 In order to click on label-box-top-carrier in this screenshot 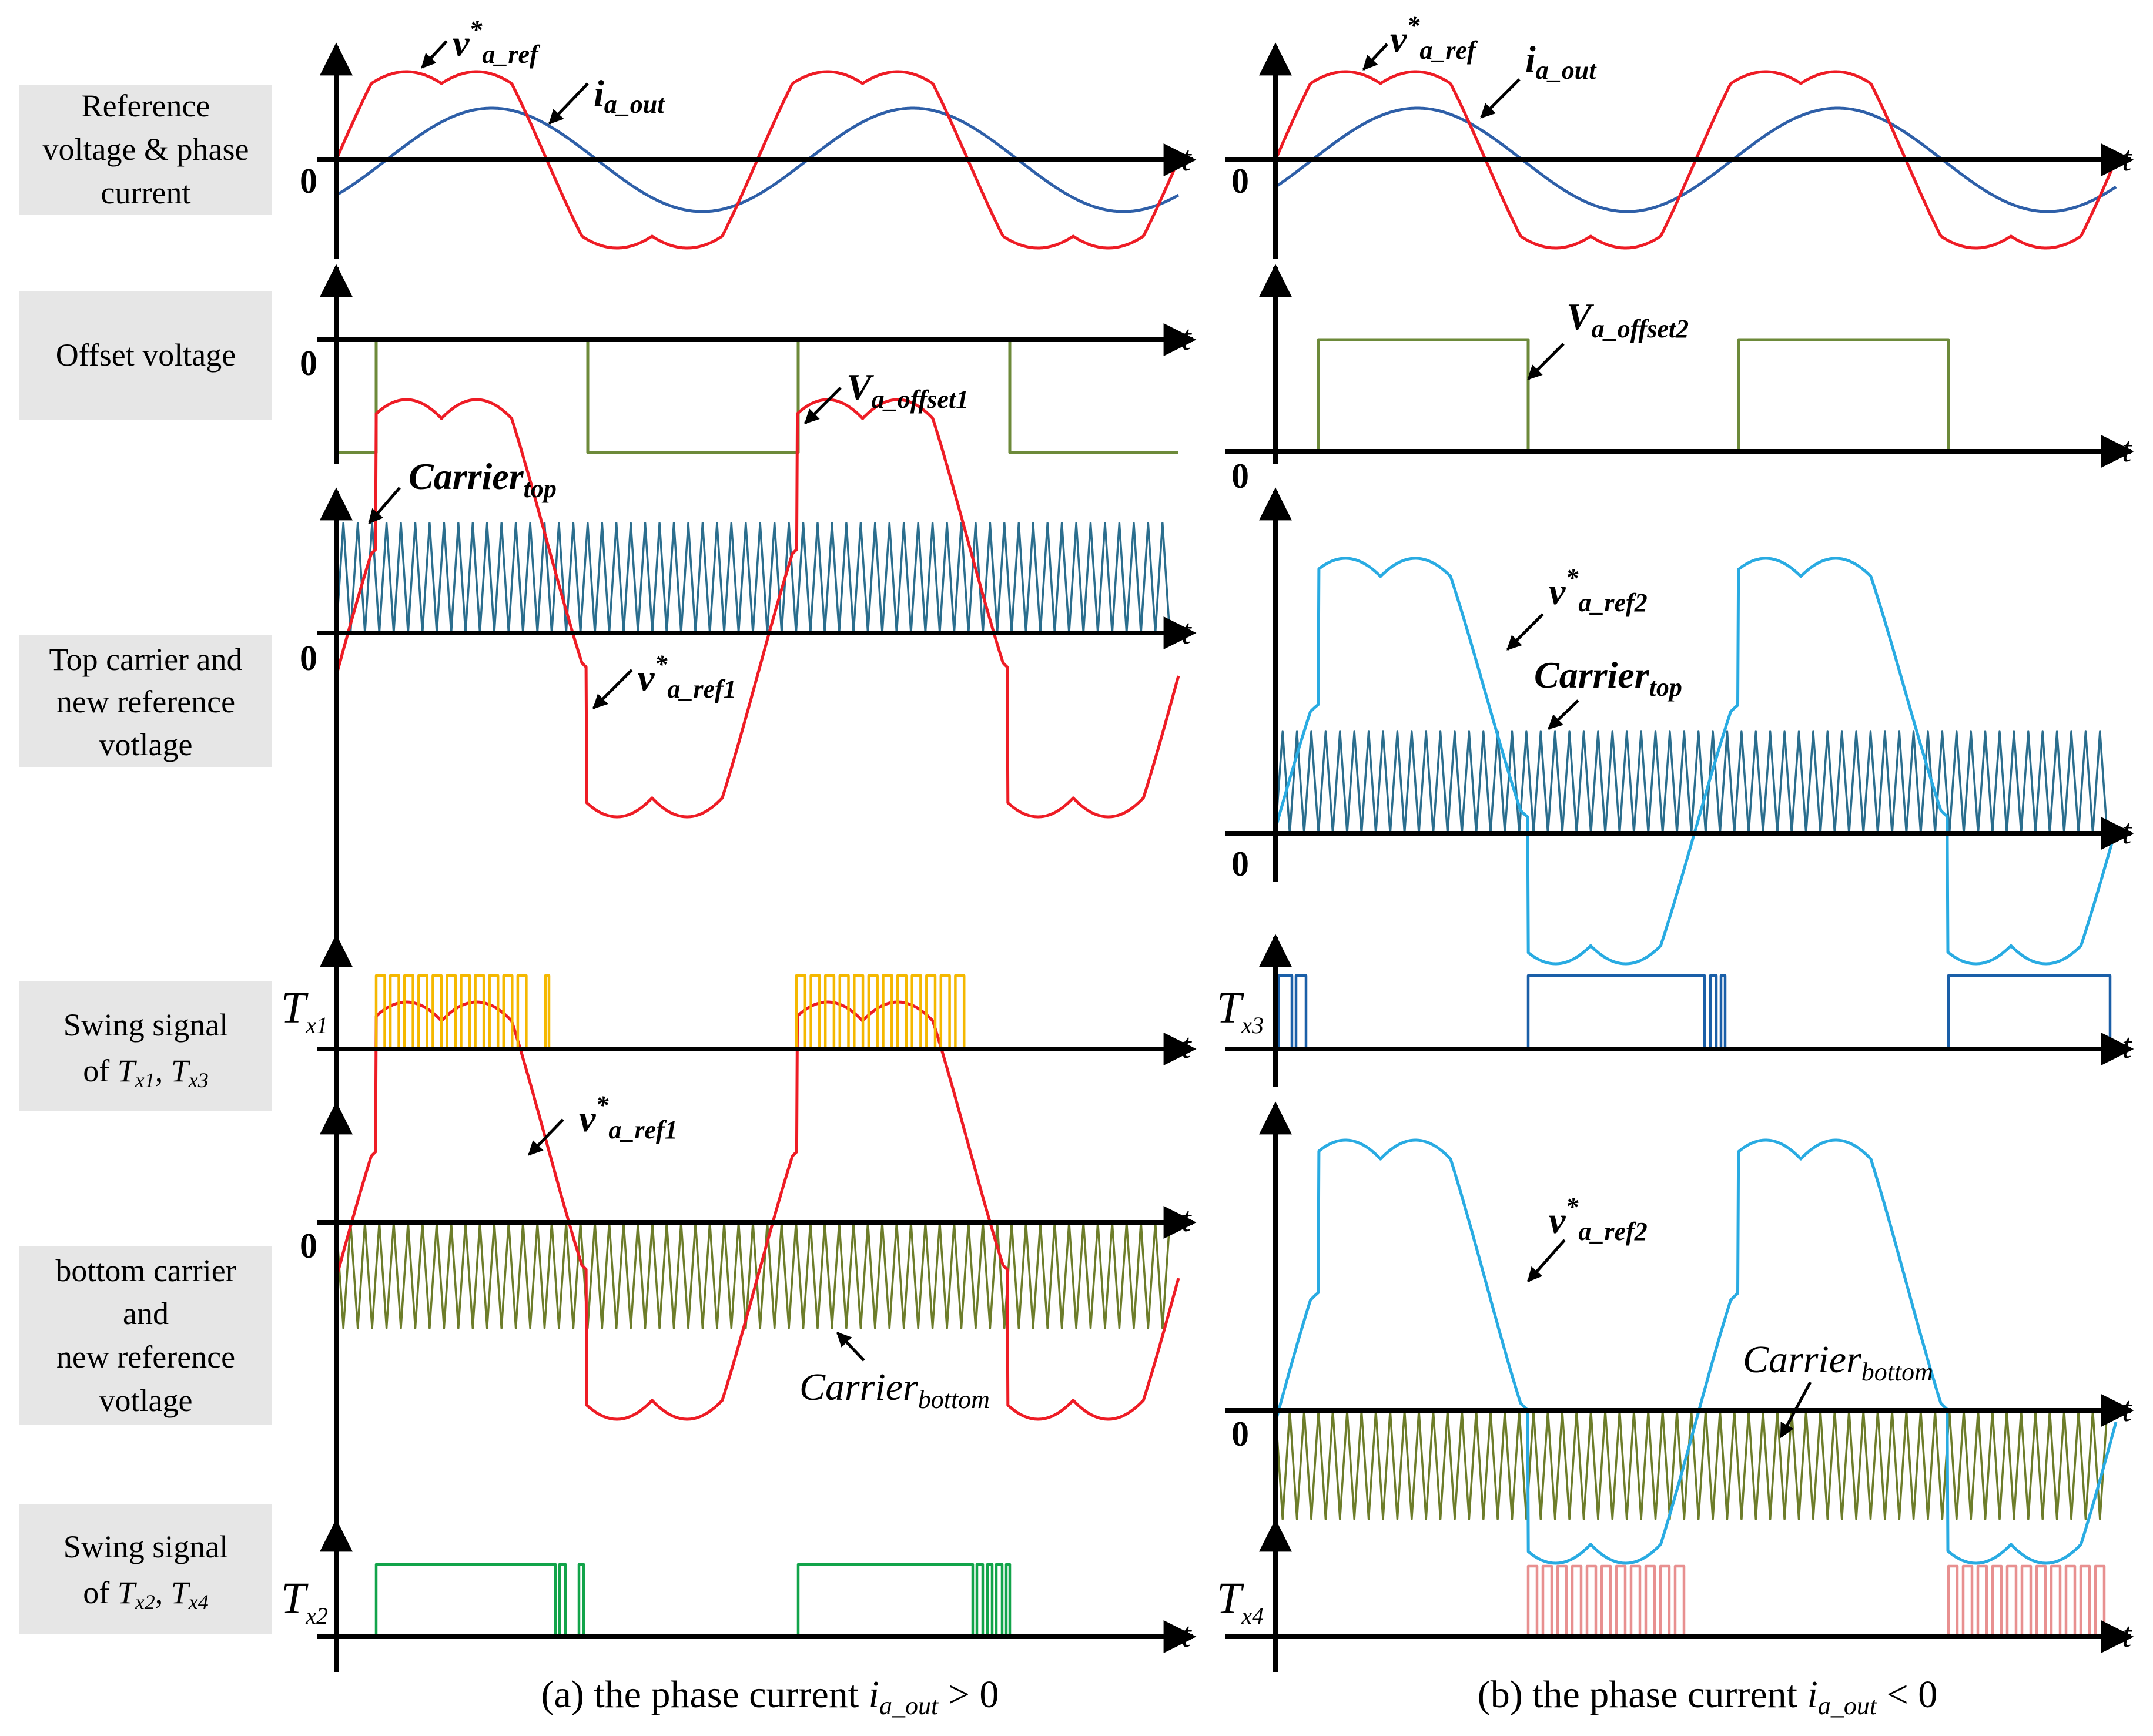, I will do `click(145, 701)`.